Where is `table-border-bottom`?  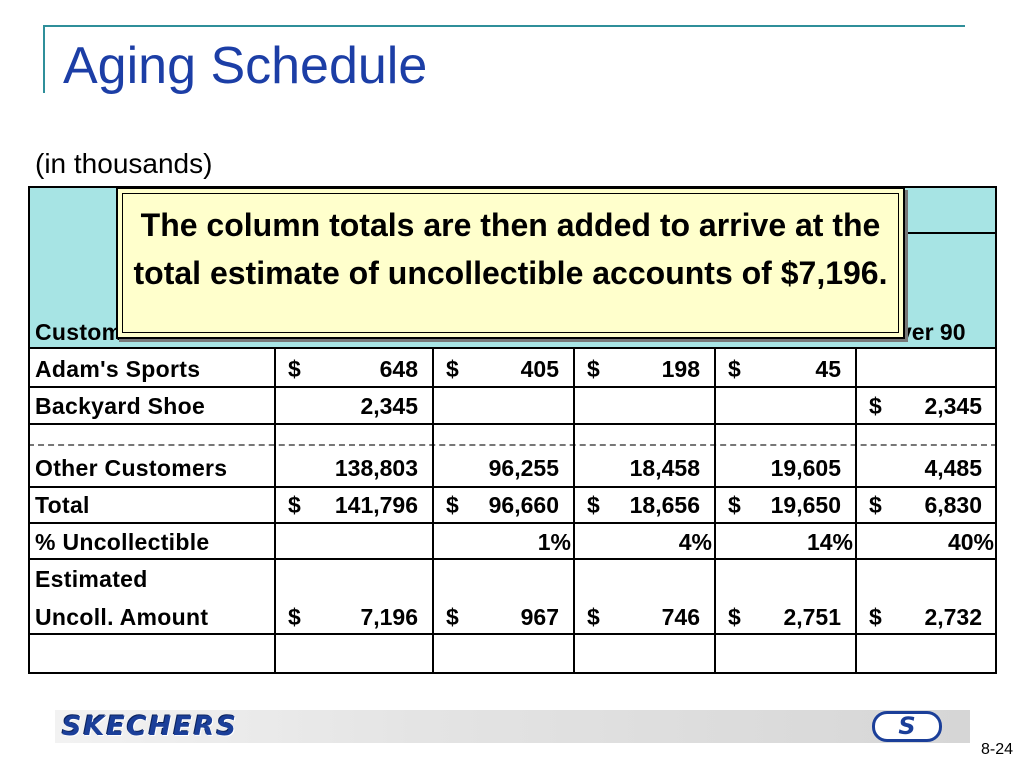 table-border-bottom is located at coordinates (512, 673).